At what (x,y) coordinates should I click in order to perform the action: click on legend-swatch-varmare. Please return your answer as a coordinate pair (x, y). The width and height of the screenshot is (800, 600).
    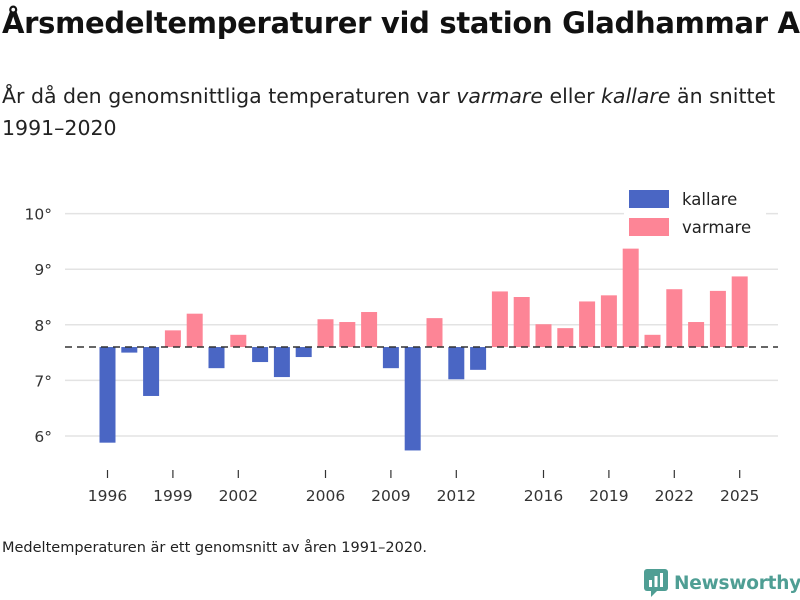
    Looking at the image, I should click on (649, 227).